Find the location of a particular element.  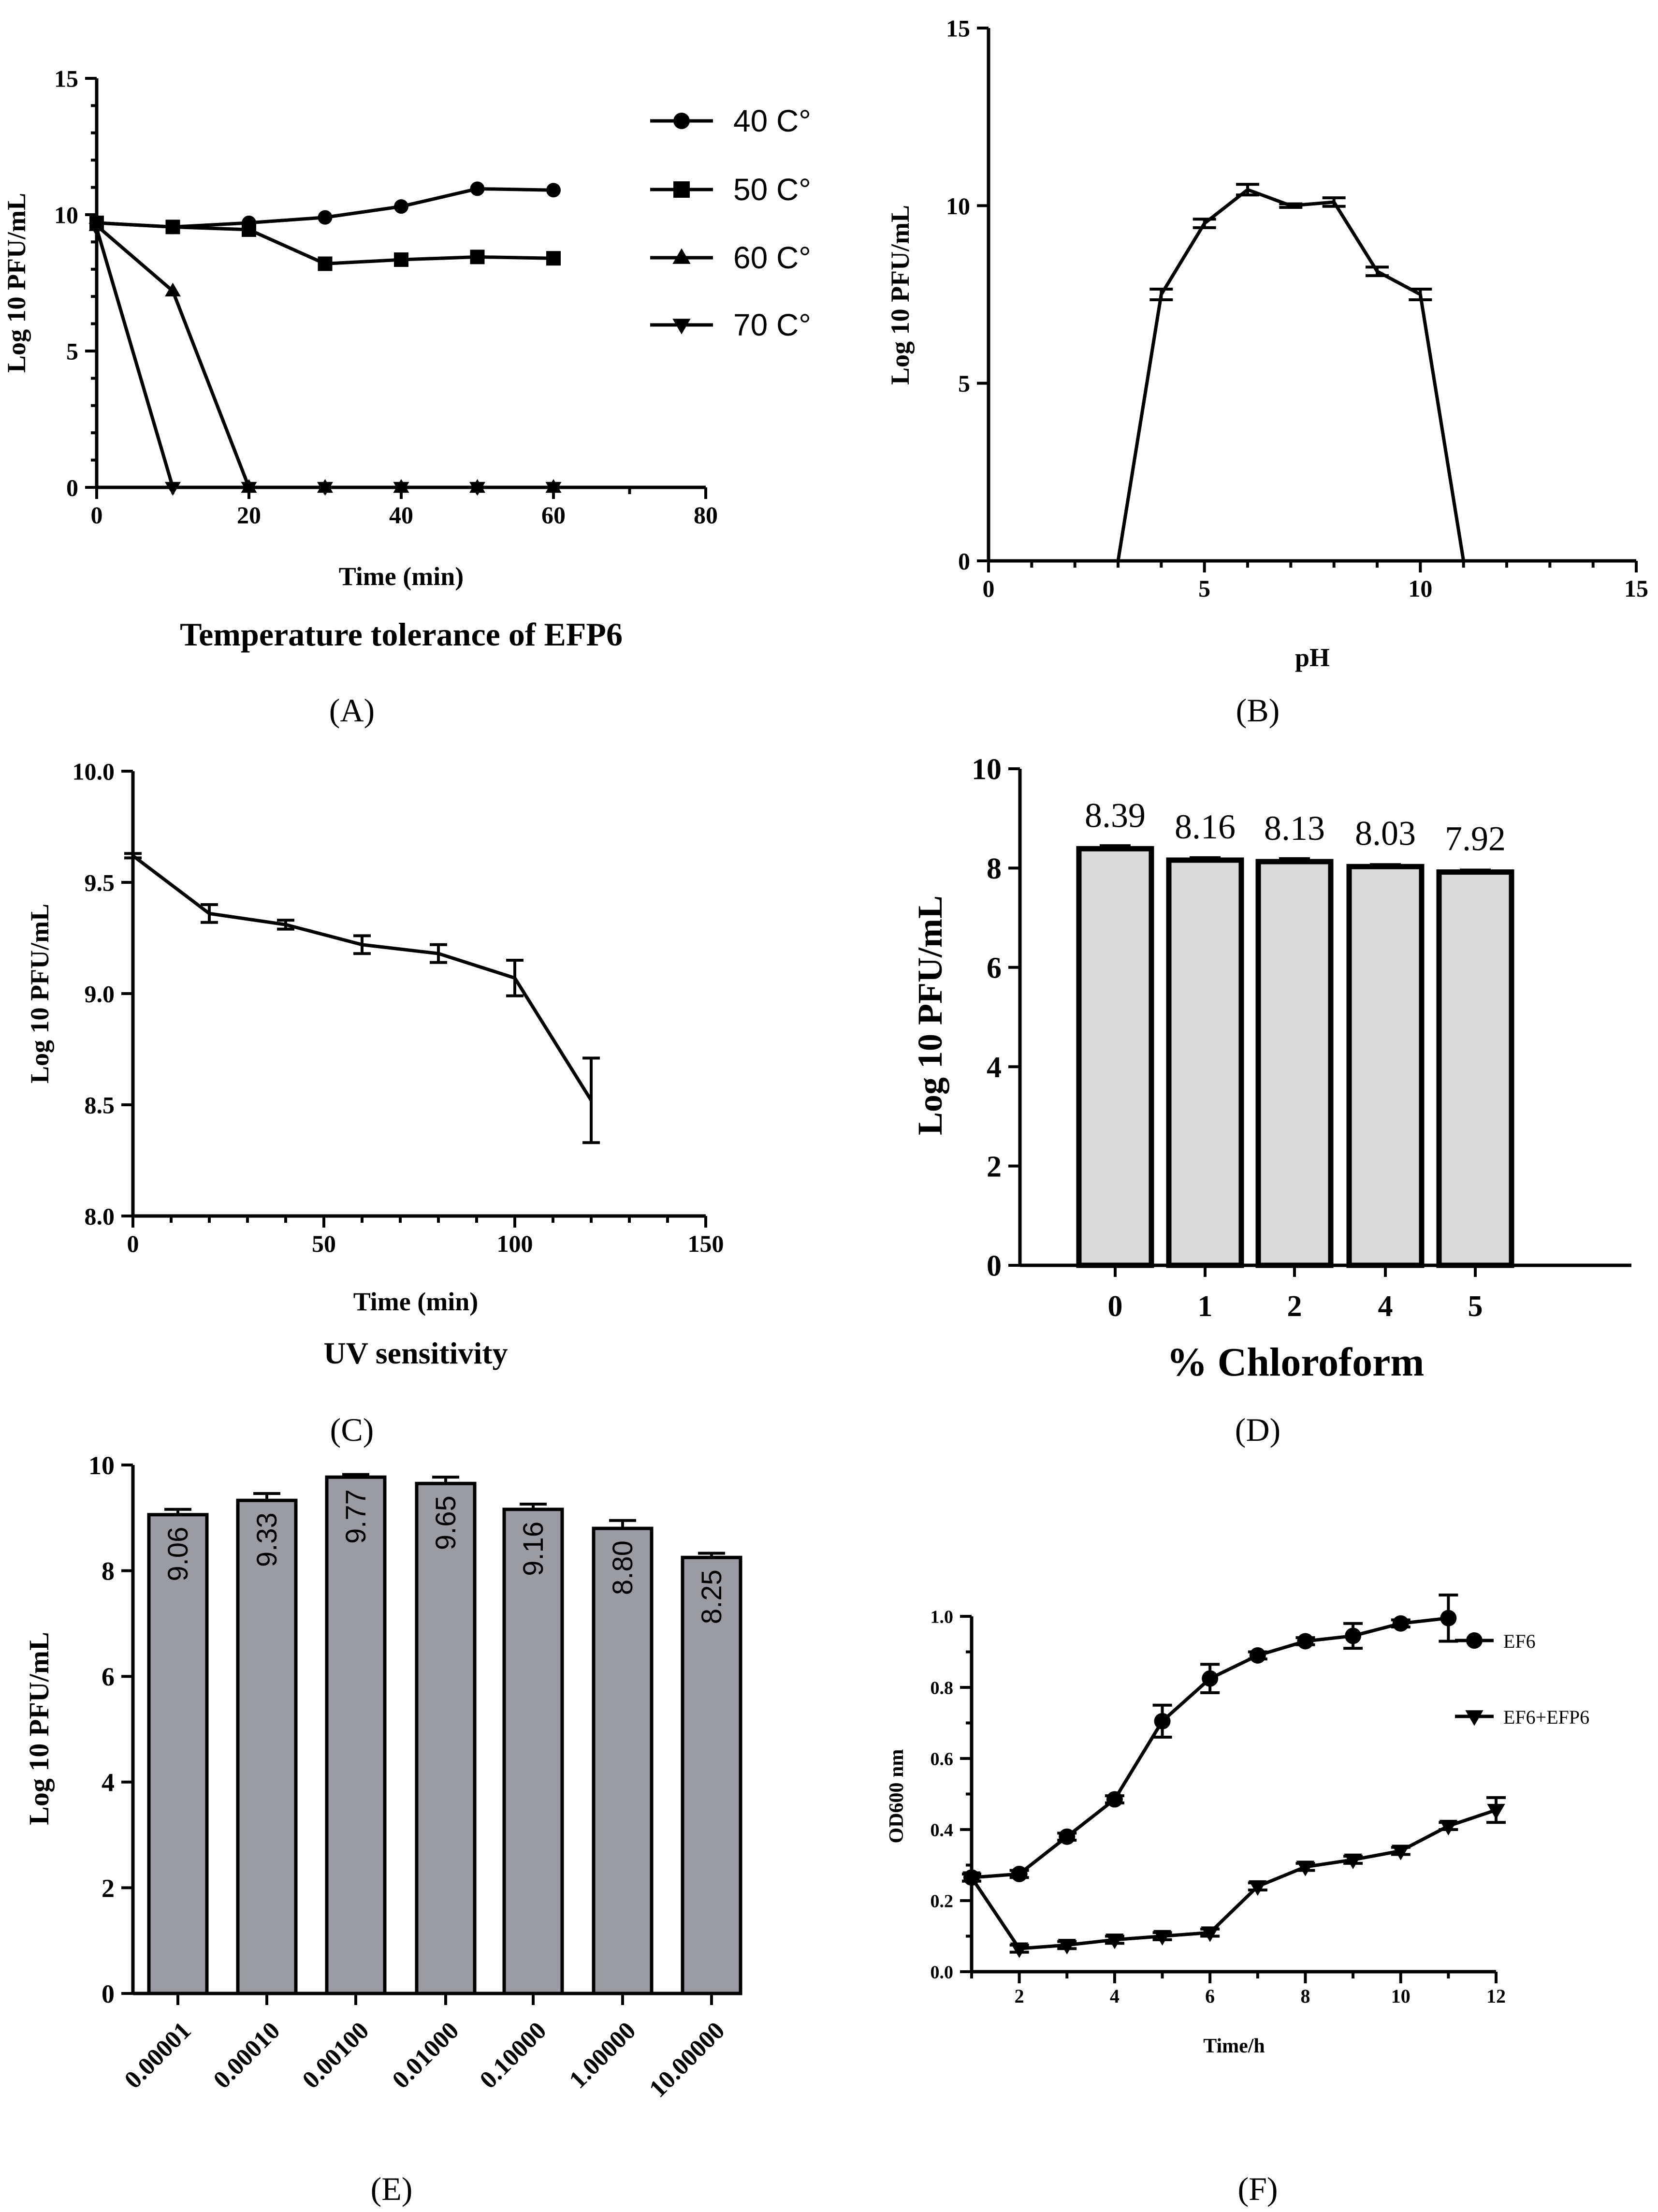

c-series-line is located at coordinates (362, 978).